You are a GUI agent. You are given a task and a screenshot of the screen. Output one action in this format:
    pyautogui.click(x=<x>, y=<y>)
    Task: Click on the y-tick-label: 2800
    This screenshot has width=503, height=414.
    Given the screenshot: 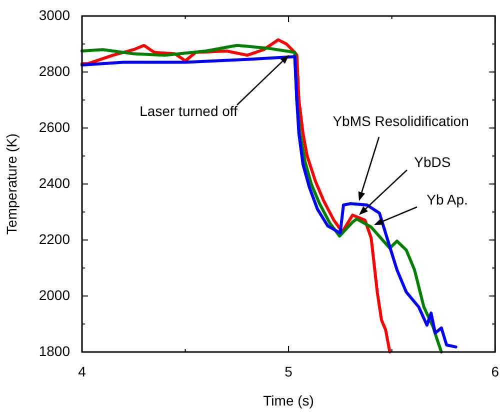 What is the action you would take?
    pyautogui.click(x=54, y=70)
    